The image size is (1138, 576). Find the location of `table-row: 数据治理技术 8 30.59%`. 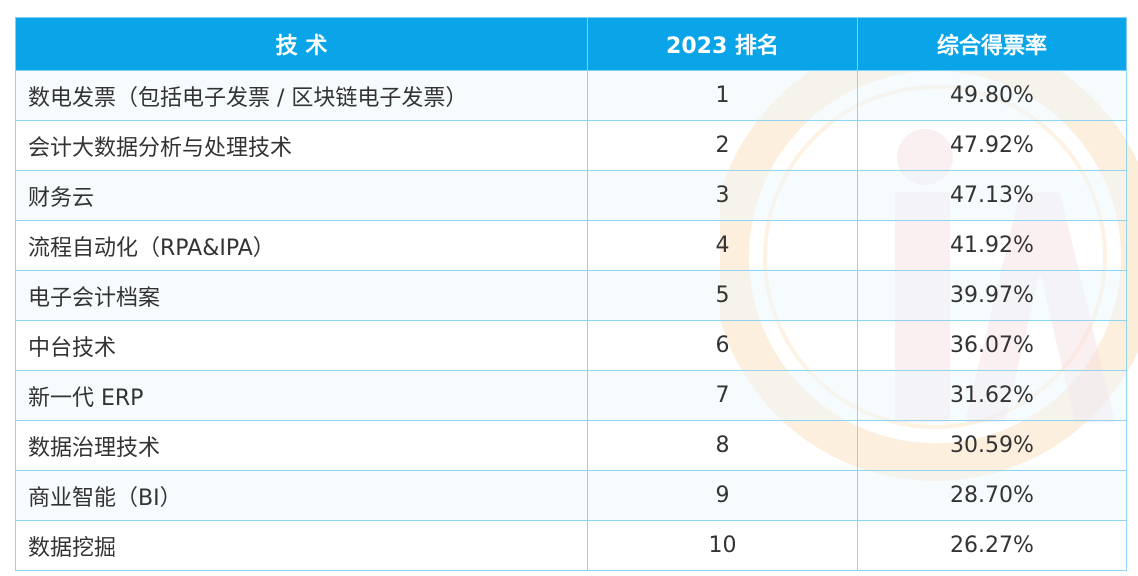

table-row: 数据治理技术 8 30.59% is located at coordinates (571, 445).